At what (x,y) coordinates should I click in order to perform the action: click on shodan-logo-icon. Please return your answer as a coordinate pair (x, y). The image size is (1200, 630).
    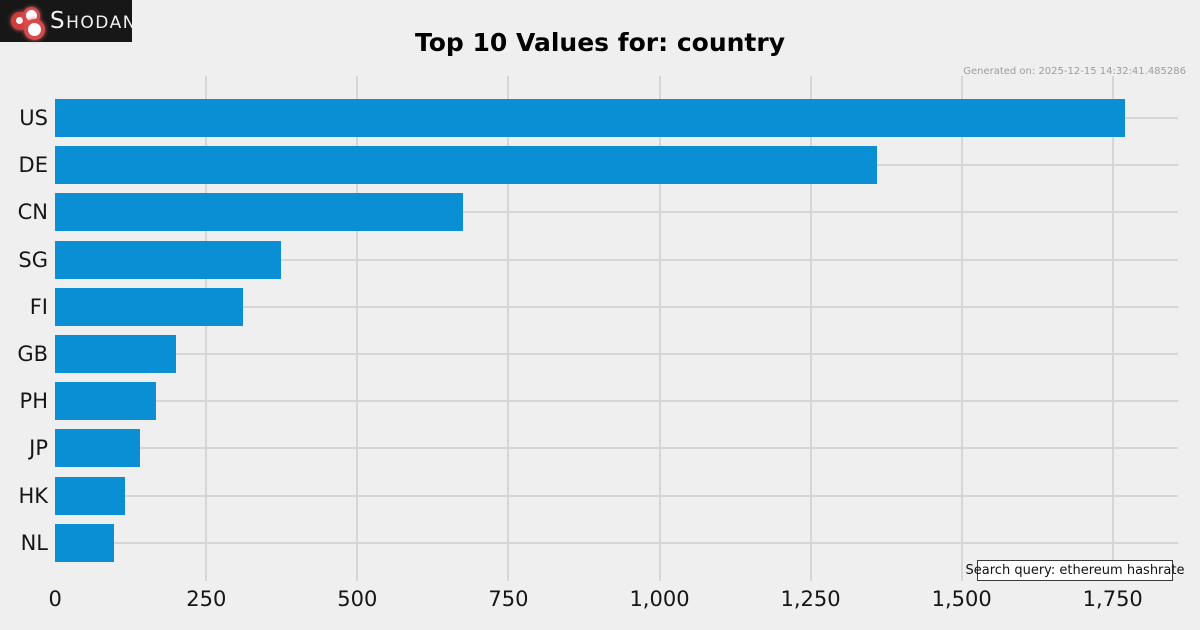
    Looking at the image, I should click on (24, 21).